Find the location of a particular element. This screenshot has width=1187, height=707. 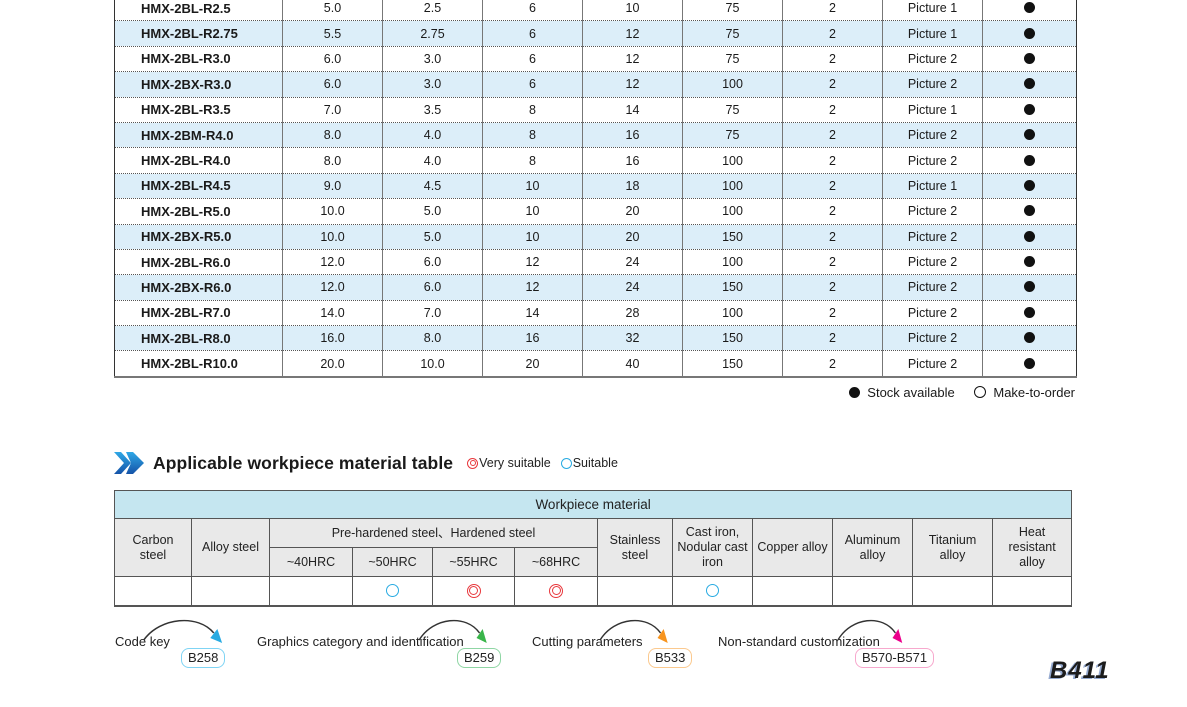

model-cell: HMX-2BL-R3.0 is located at coordinates (198, 59).